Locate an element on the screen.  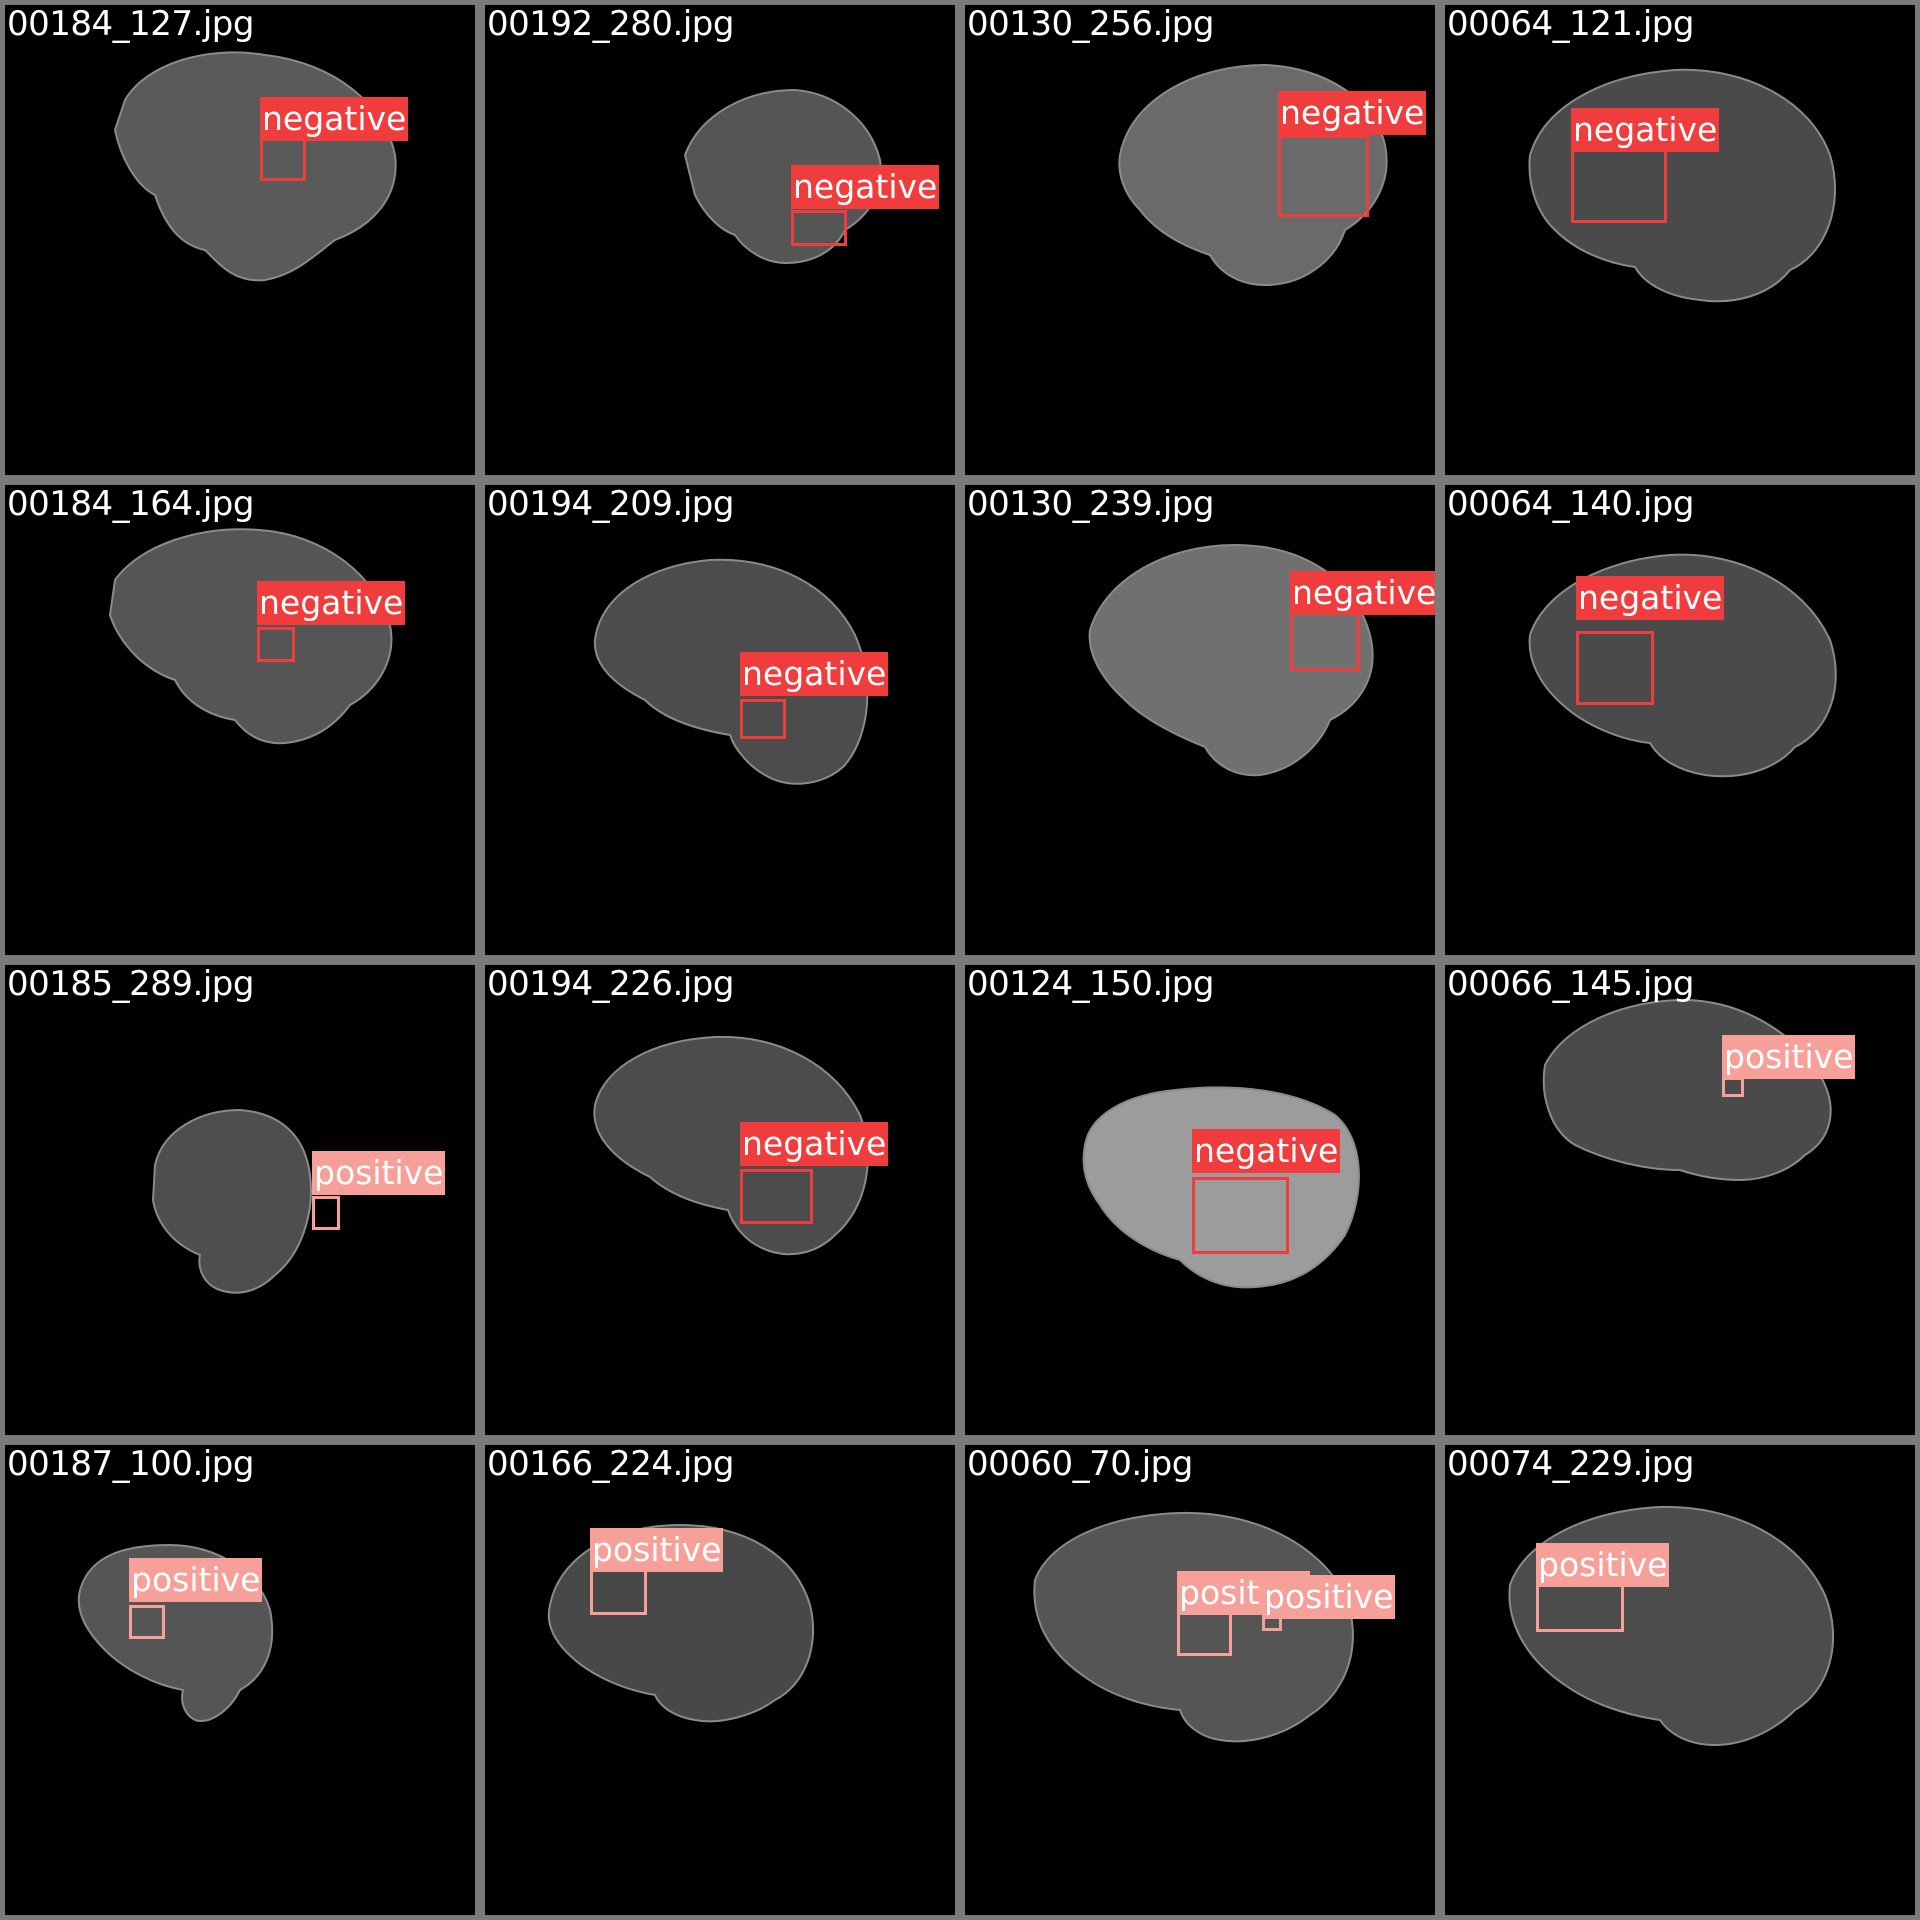
image-filename: 00064_140.jpg is located at coordinates (1570, 504).